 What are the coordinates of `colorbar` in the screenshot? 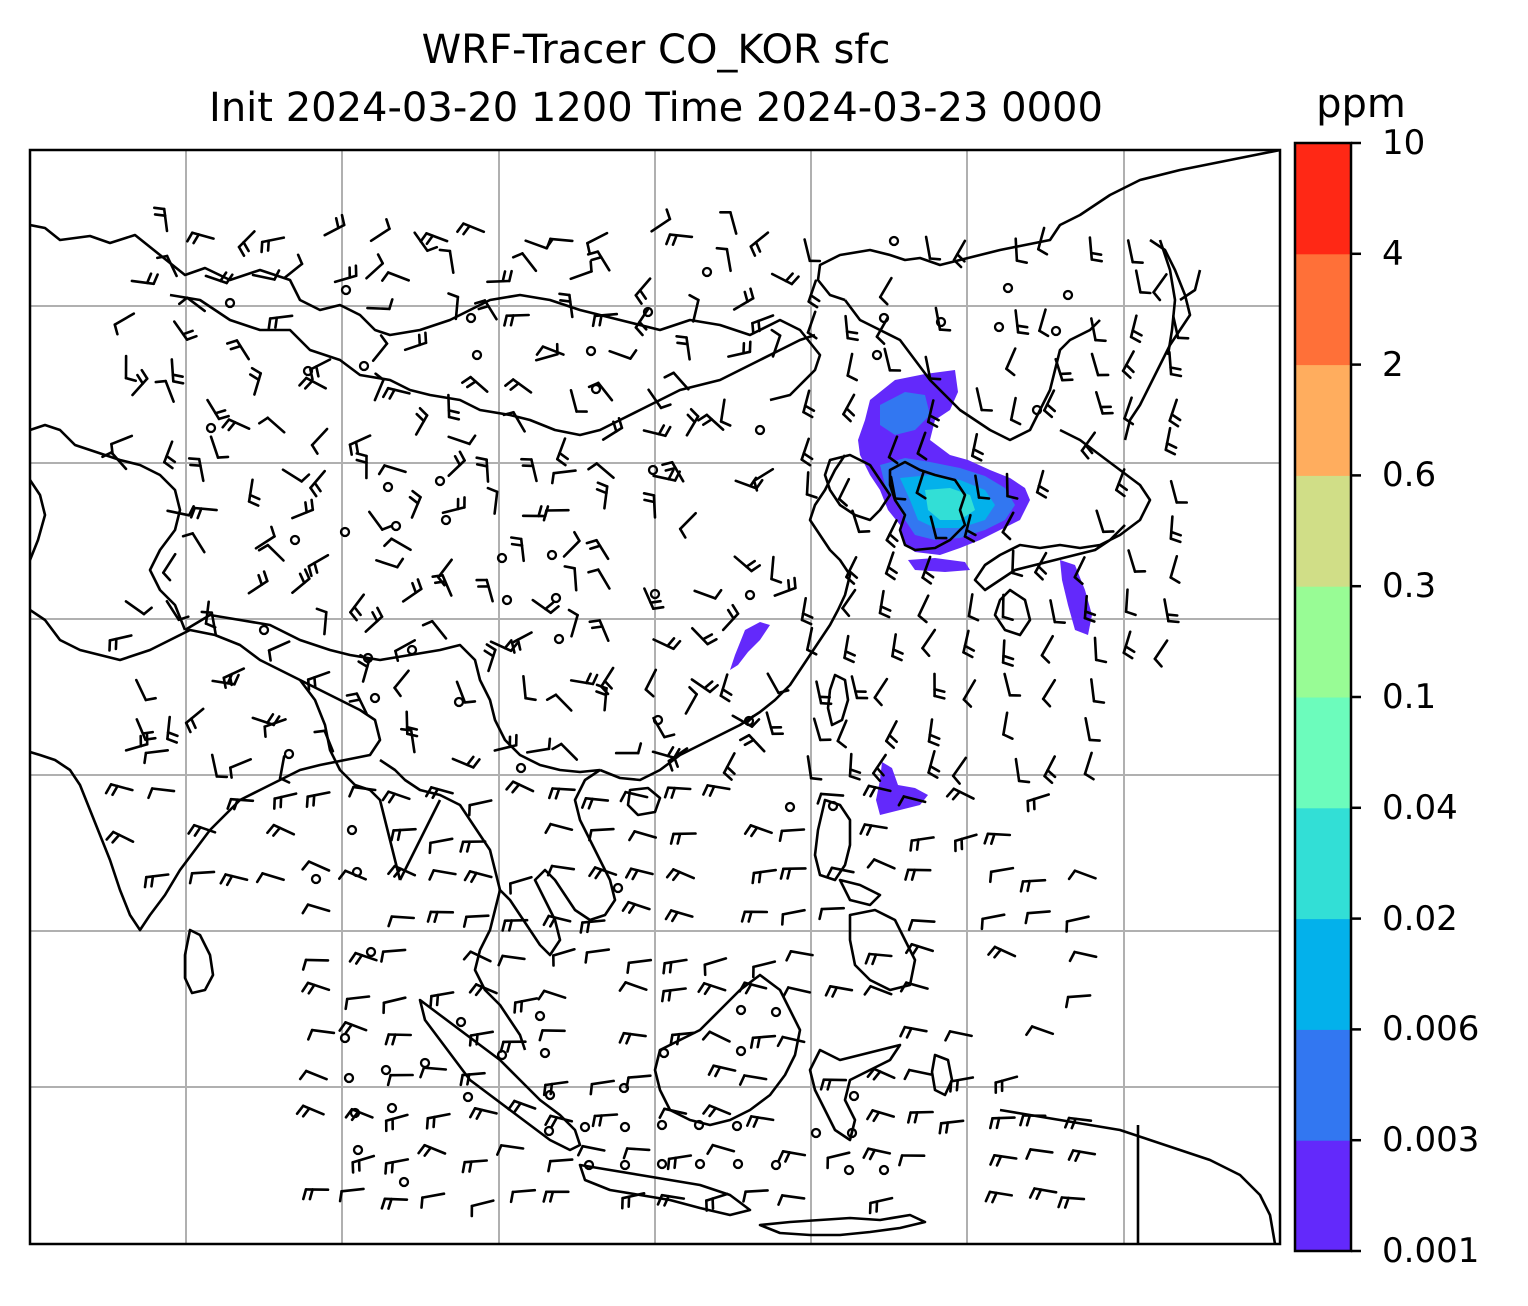 It's located at (1327, 697).